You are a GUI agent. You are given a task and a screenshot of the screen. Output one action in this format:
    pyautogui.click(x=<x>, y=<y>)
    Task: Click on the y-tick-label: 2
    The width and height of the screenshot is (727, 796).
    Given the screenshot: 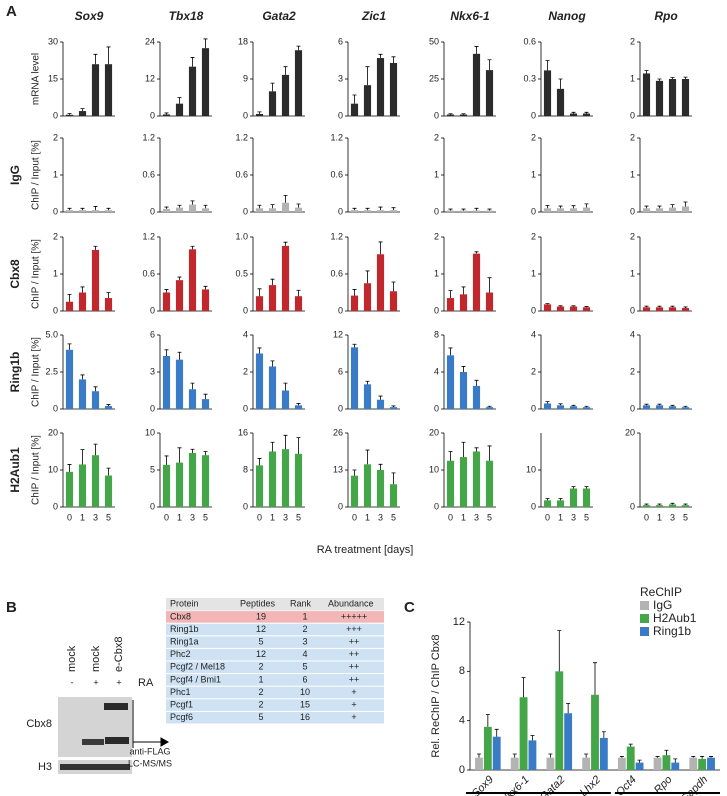 What is the action you would take?
    pyautogui.click(x=245, y=371)
    